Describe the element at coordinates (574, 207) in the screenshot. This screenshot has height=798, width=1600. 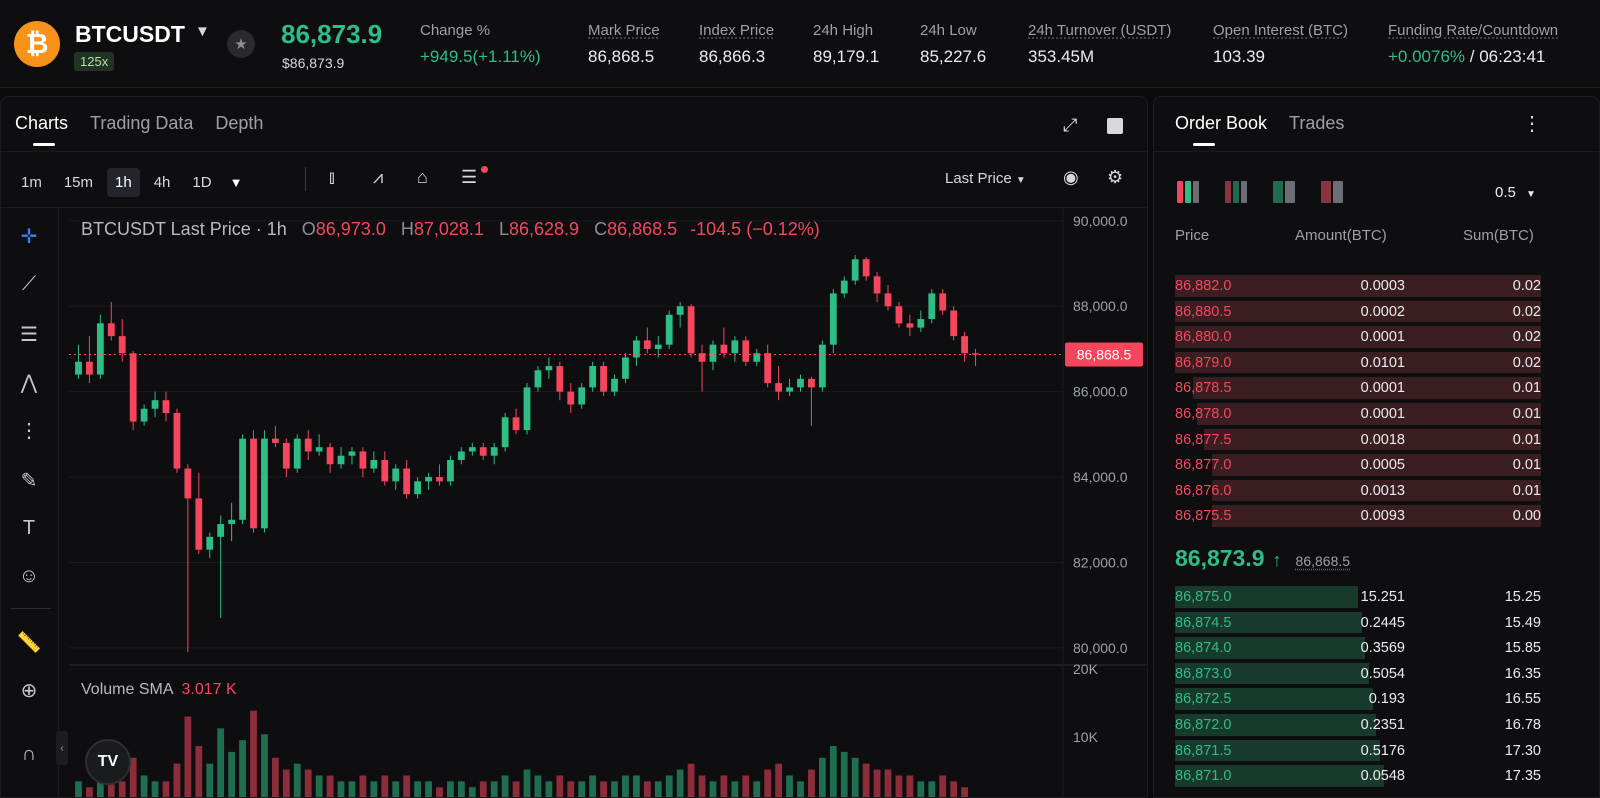
I see `divider` at that location.